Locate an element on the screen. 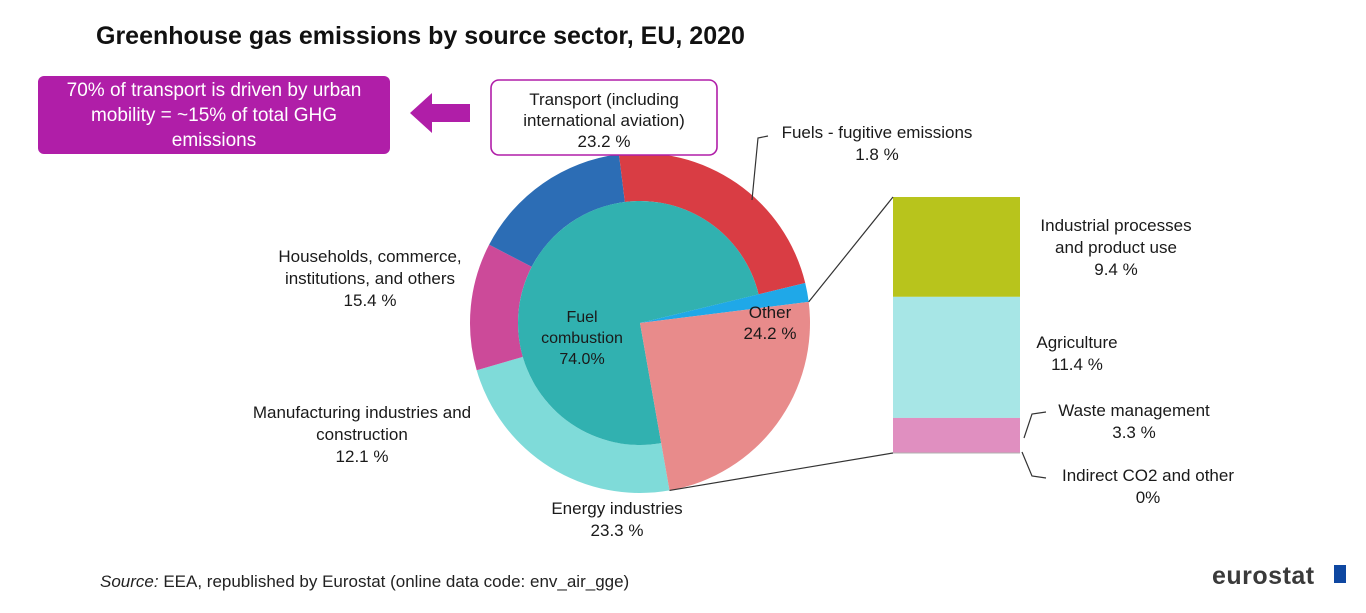 The image size is (1366, 613). connector-bottom is located at coordinates (781, 472).